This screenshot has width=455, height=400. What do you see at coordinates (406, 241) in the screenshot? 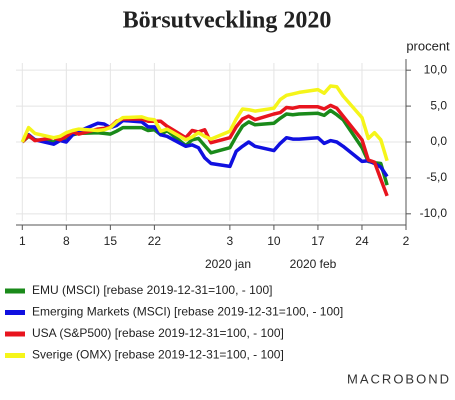
I see `x-tick-label: 2` at bounding box center [406, 241].